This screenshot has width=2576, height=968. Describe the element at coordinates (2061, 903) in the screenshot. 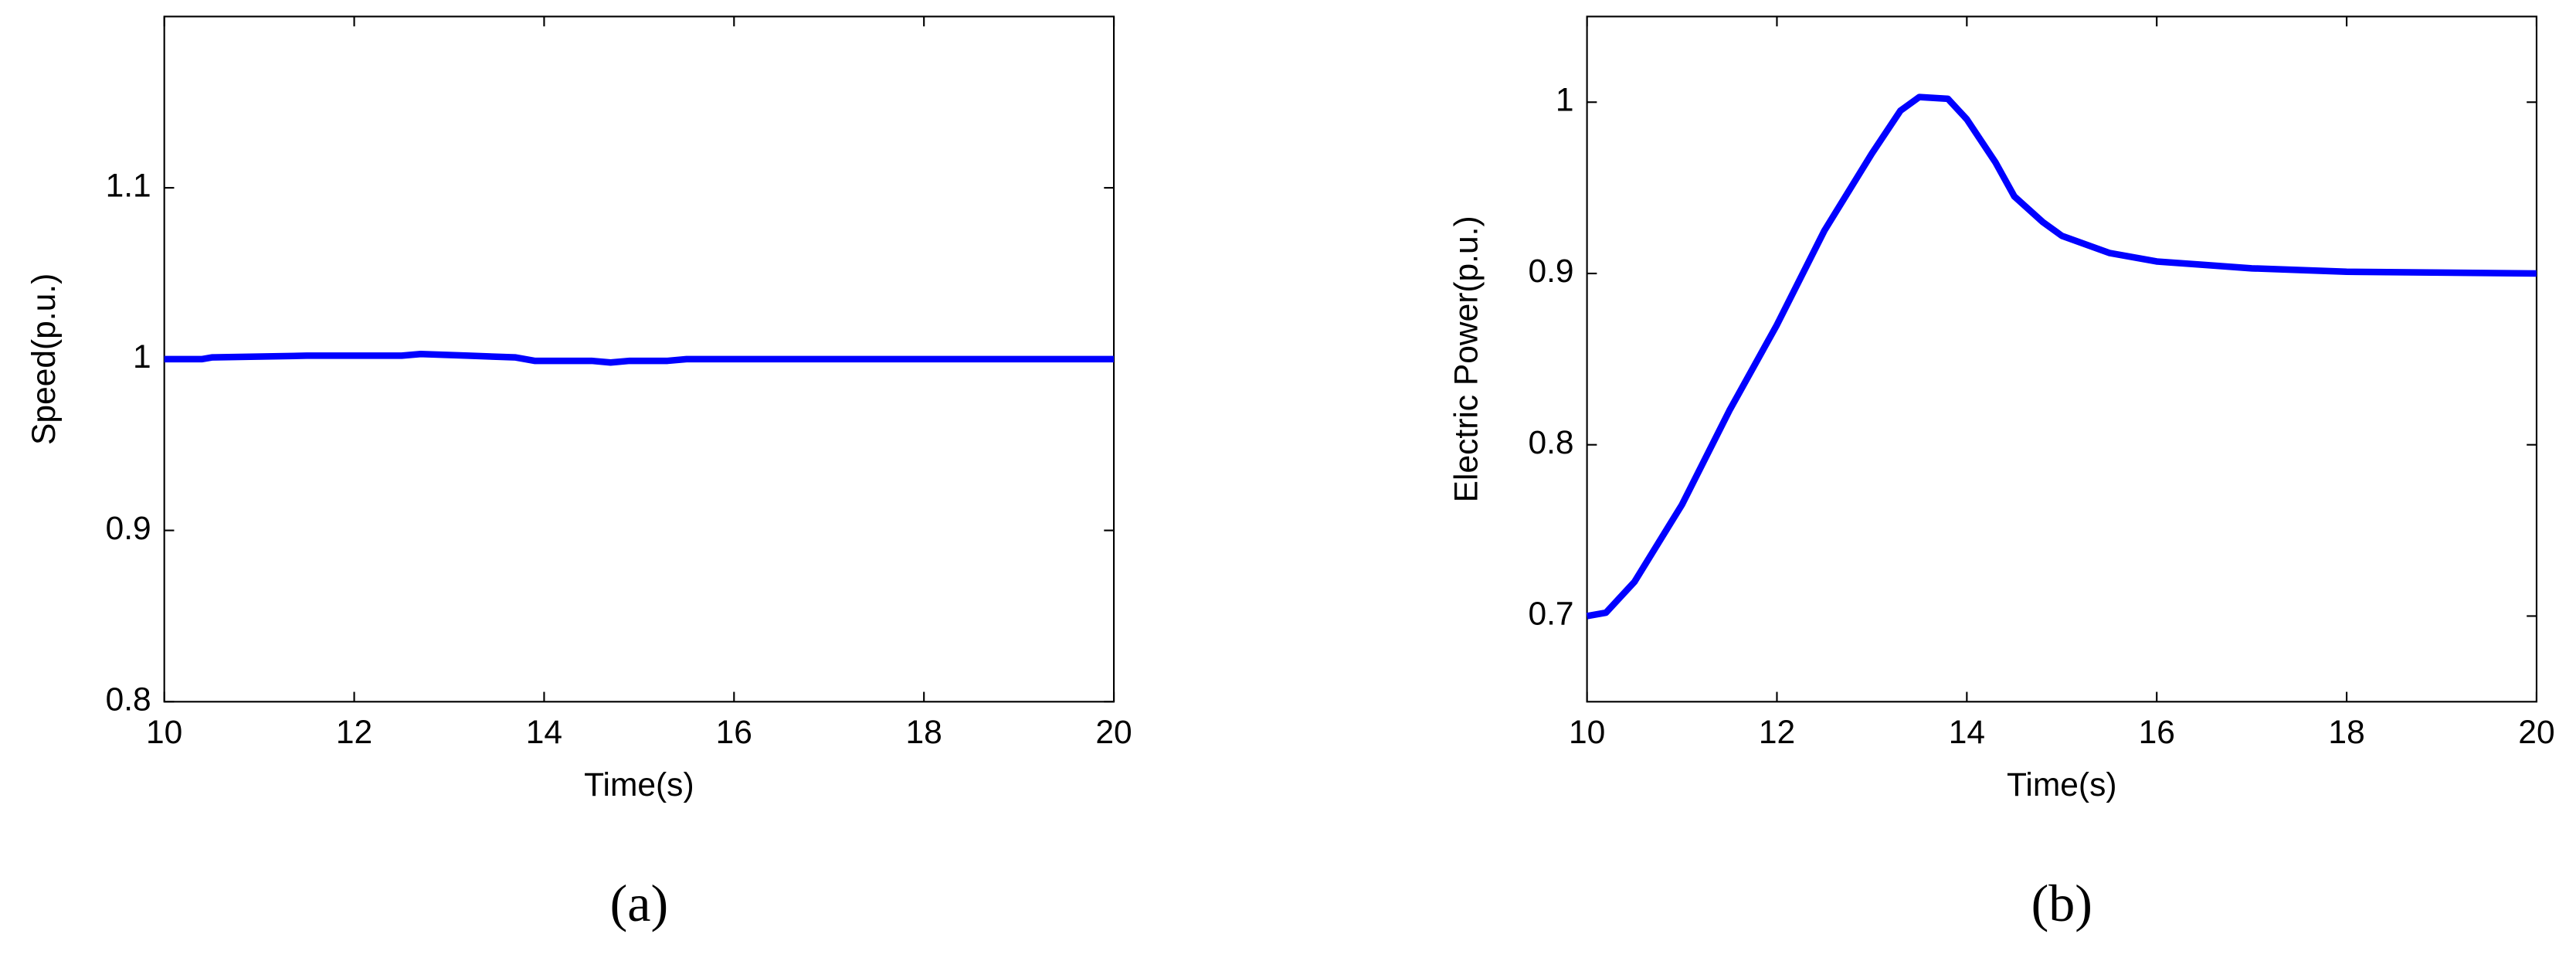

I see `panel-label: (b)` at that location.